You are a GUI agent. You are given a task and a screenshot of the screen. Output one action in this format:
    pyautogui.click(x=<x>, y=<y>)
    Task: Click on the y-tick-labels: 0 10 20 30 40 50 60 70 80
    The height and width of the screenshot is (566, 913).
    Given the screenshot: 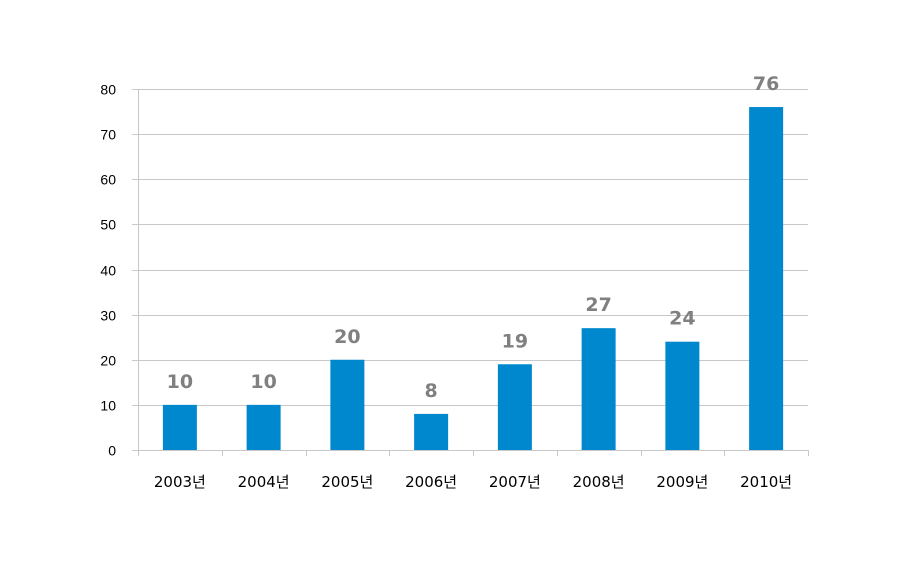 What is the action you would take?
    pyautogui.click(x=108, y=270)
    